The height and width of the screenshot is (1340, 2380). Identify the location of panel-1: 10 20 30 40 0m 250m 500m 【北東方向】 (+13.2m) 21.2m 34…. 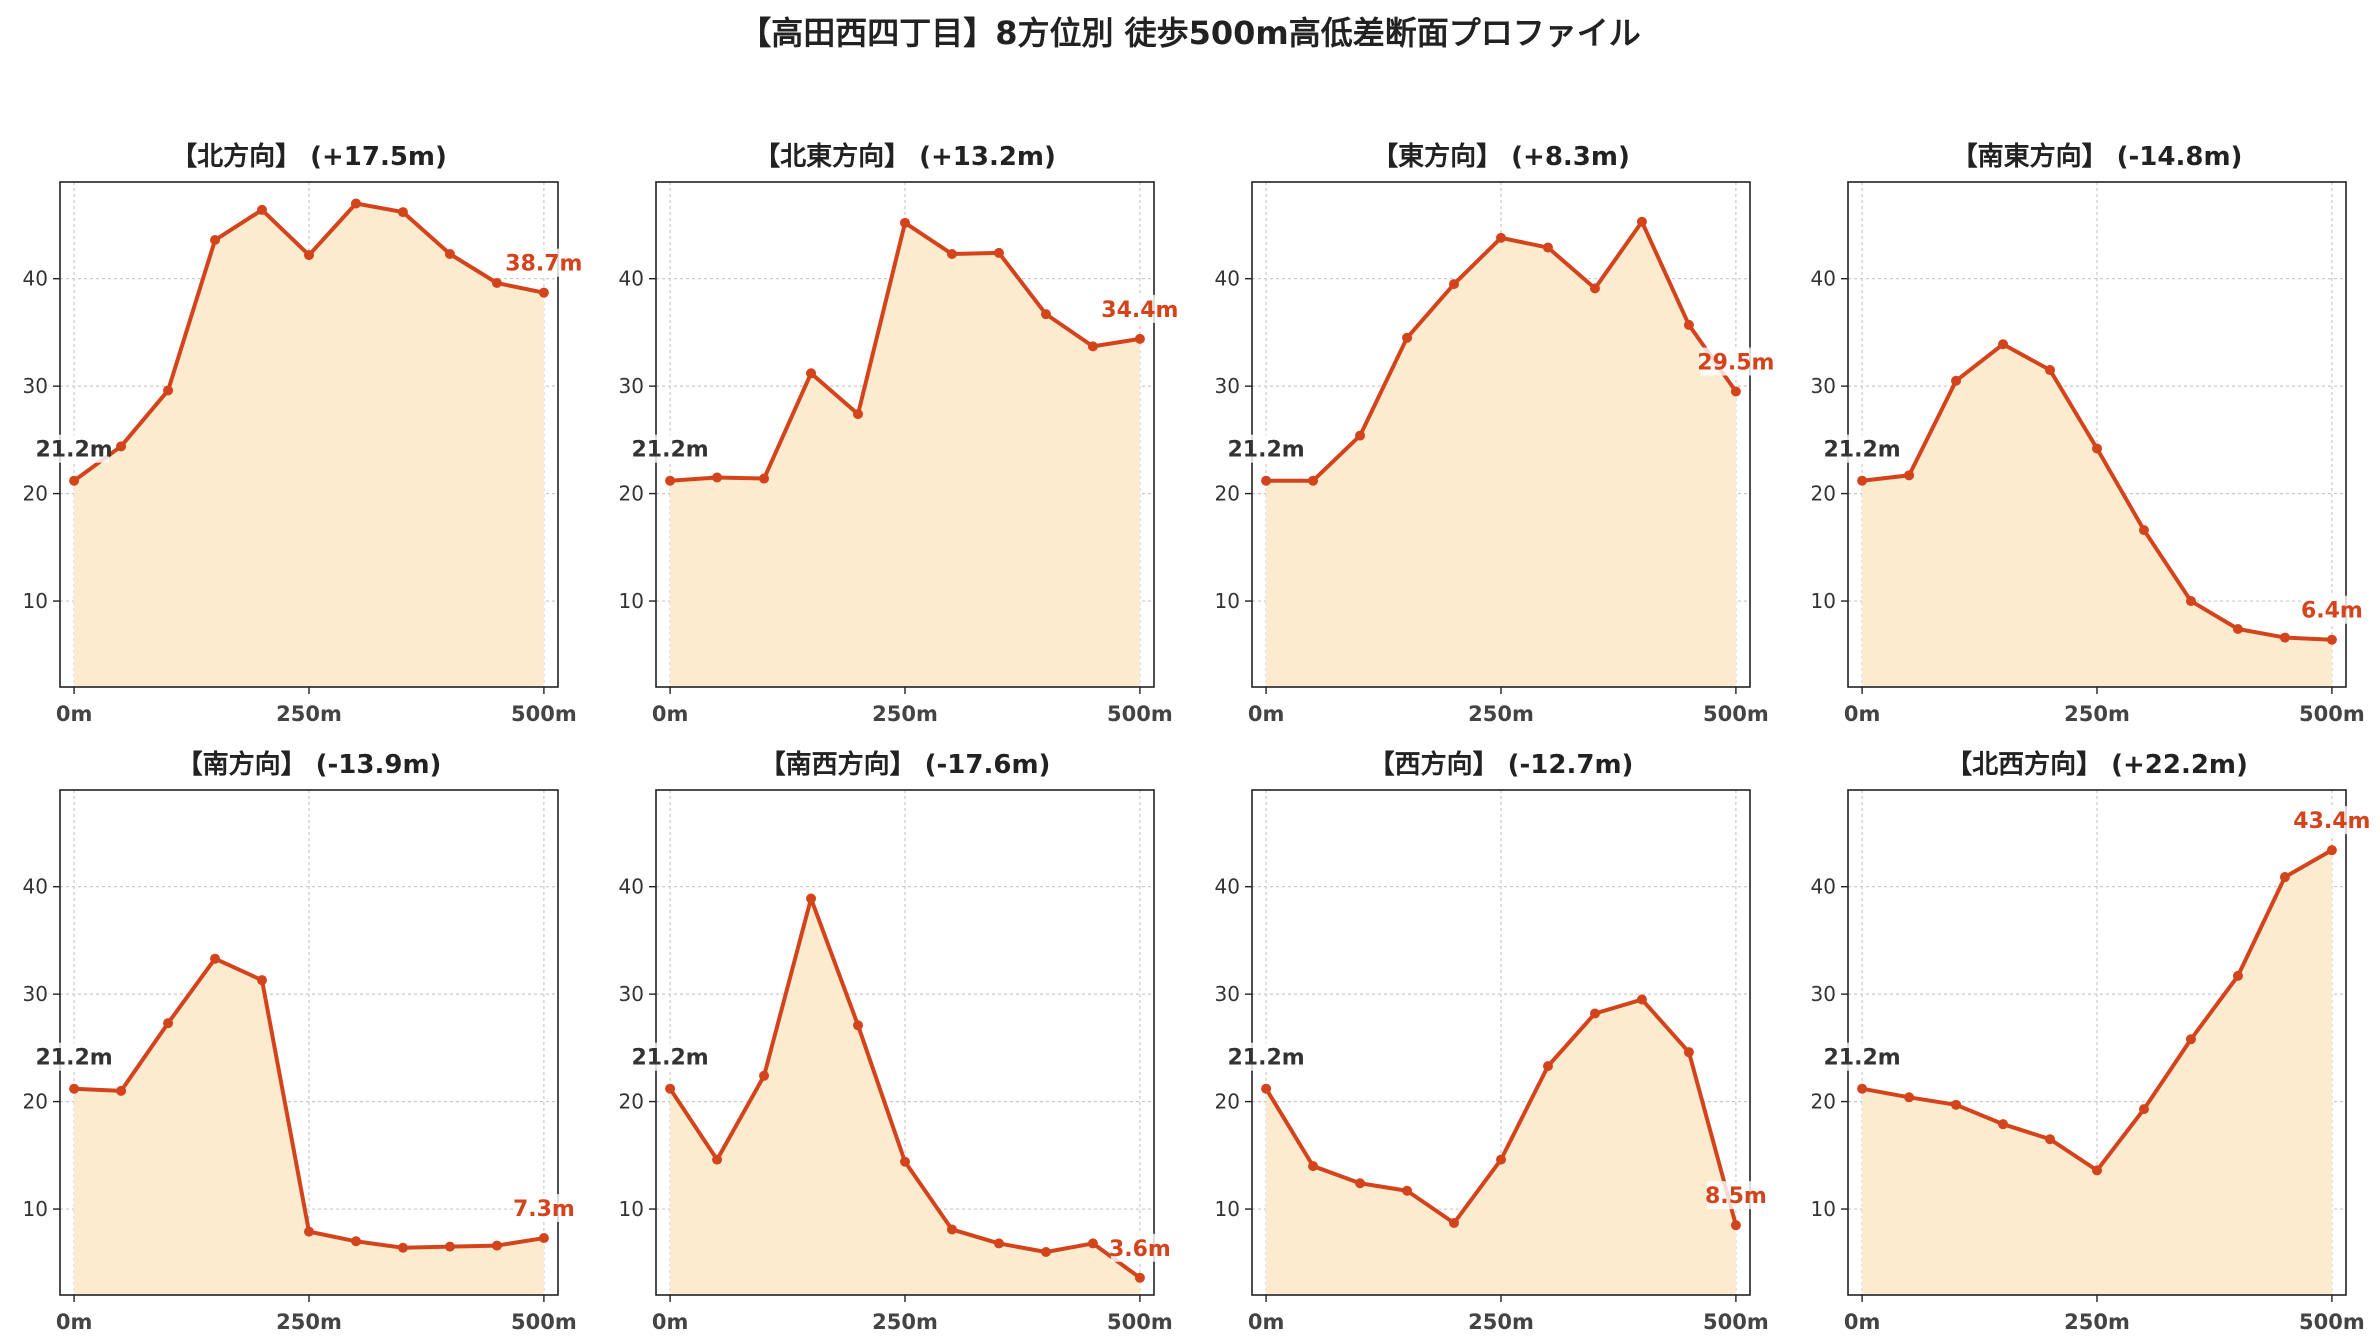
(899, 433).